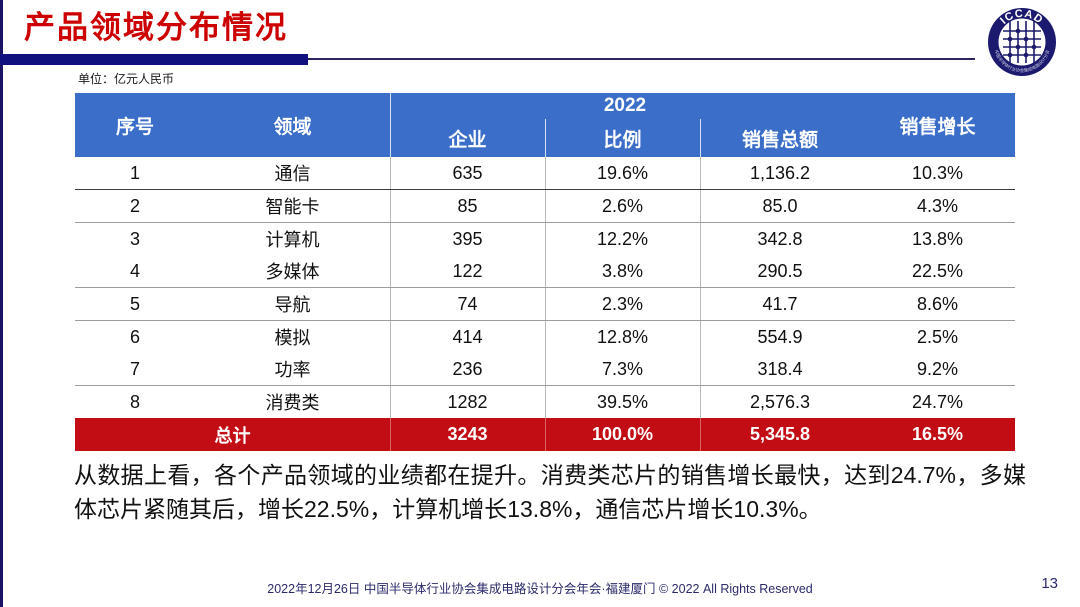 This screenshot has width=1080, height=607. I want to click on cell-total-enterprises: 3243, so click(467, 434).